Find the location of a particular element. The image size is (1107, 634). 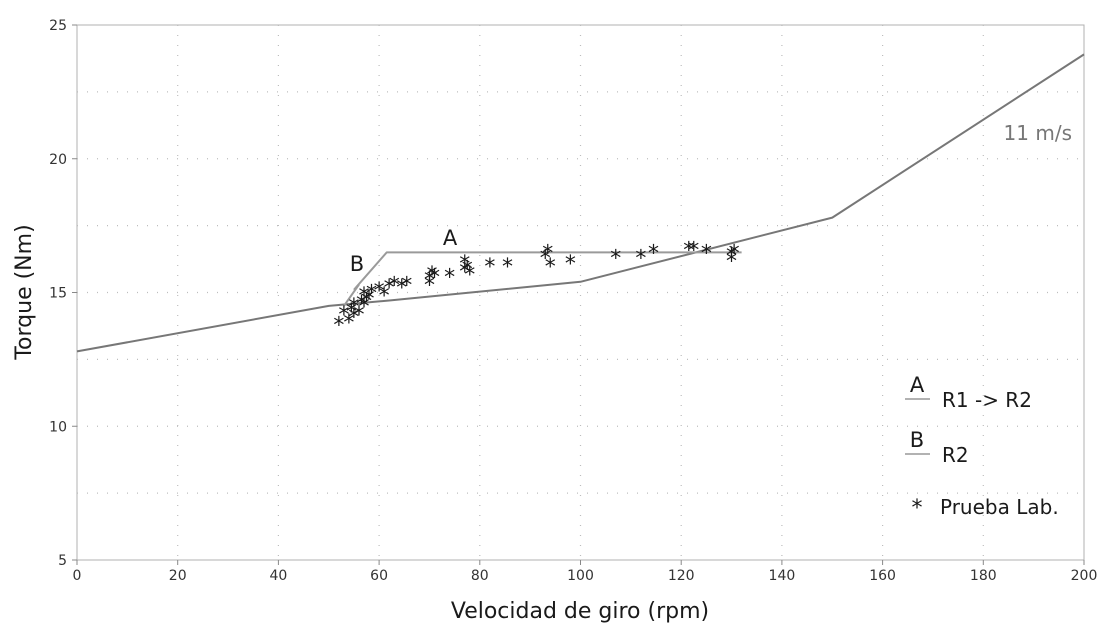

x-tick-label: 200 is located at coordinates (1084, 576).